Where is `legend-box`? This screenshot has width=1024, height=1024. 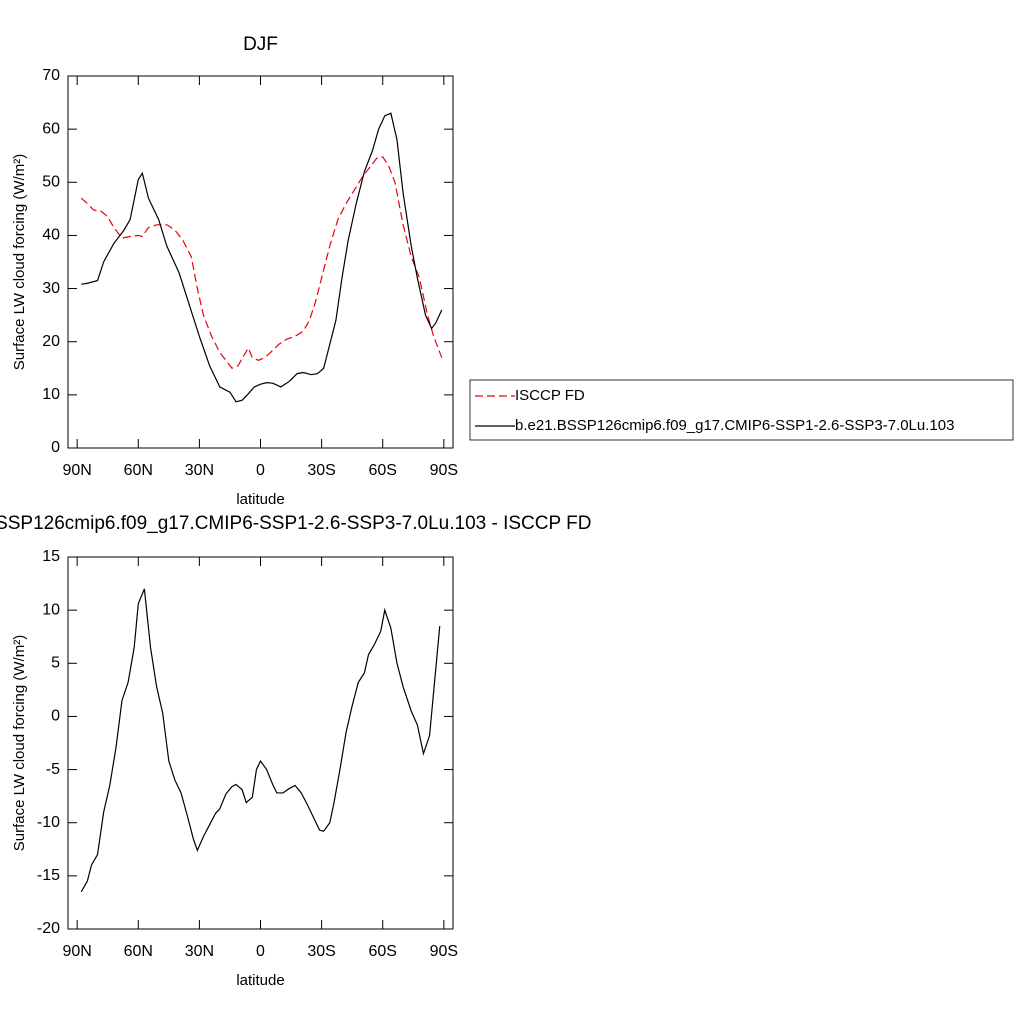 legend-box is located at coordinates (741, 410).